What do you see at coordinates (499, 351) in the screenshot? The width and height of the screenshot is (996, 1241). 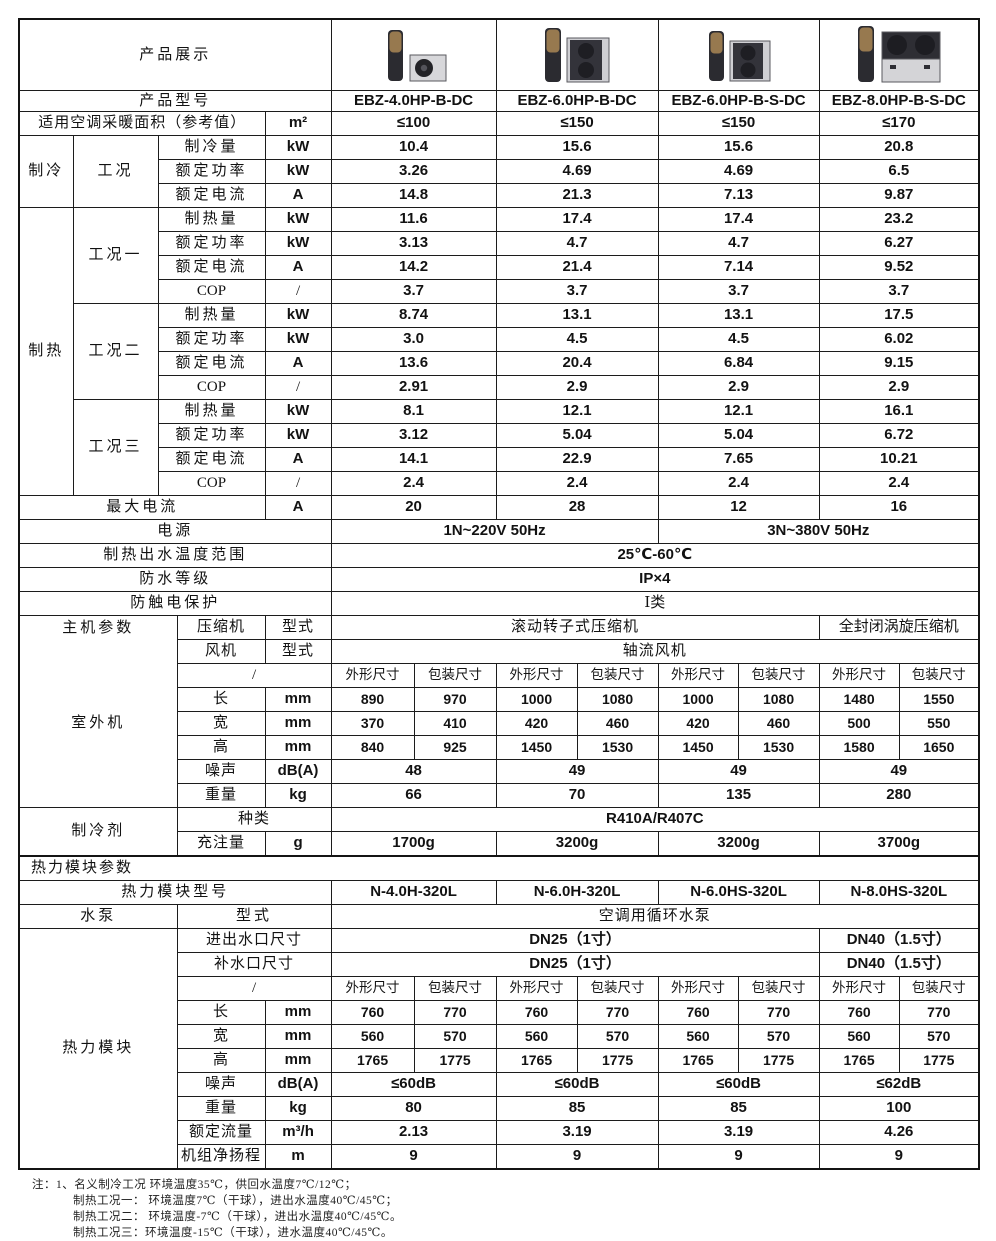 I see `heating-row: 工况二 制热量 kW 8.74 13.1 13.1 17.5` at bounding box center [499, 351].